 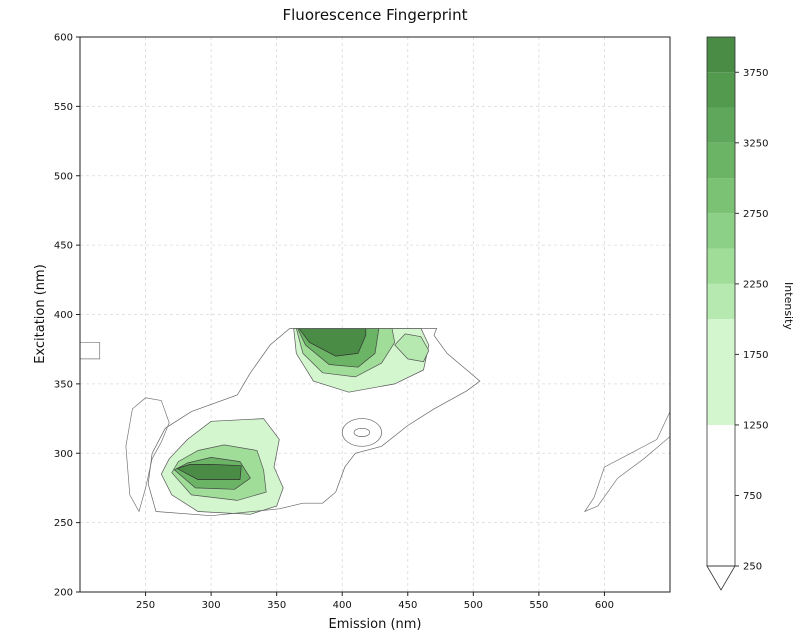 What do you see at coordinates (147, 455) in the screenshot?
I see `contour-line-left` at bounding box center [147, 455].